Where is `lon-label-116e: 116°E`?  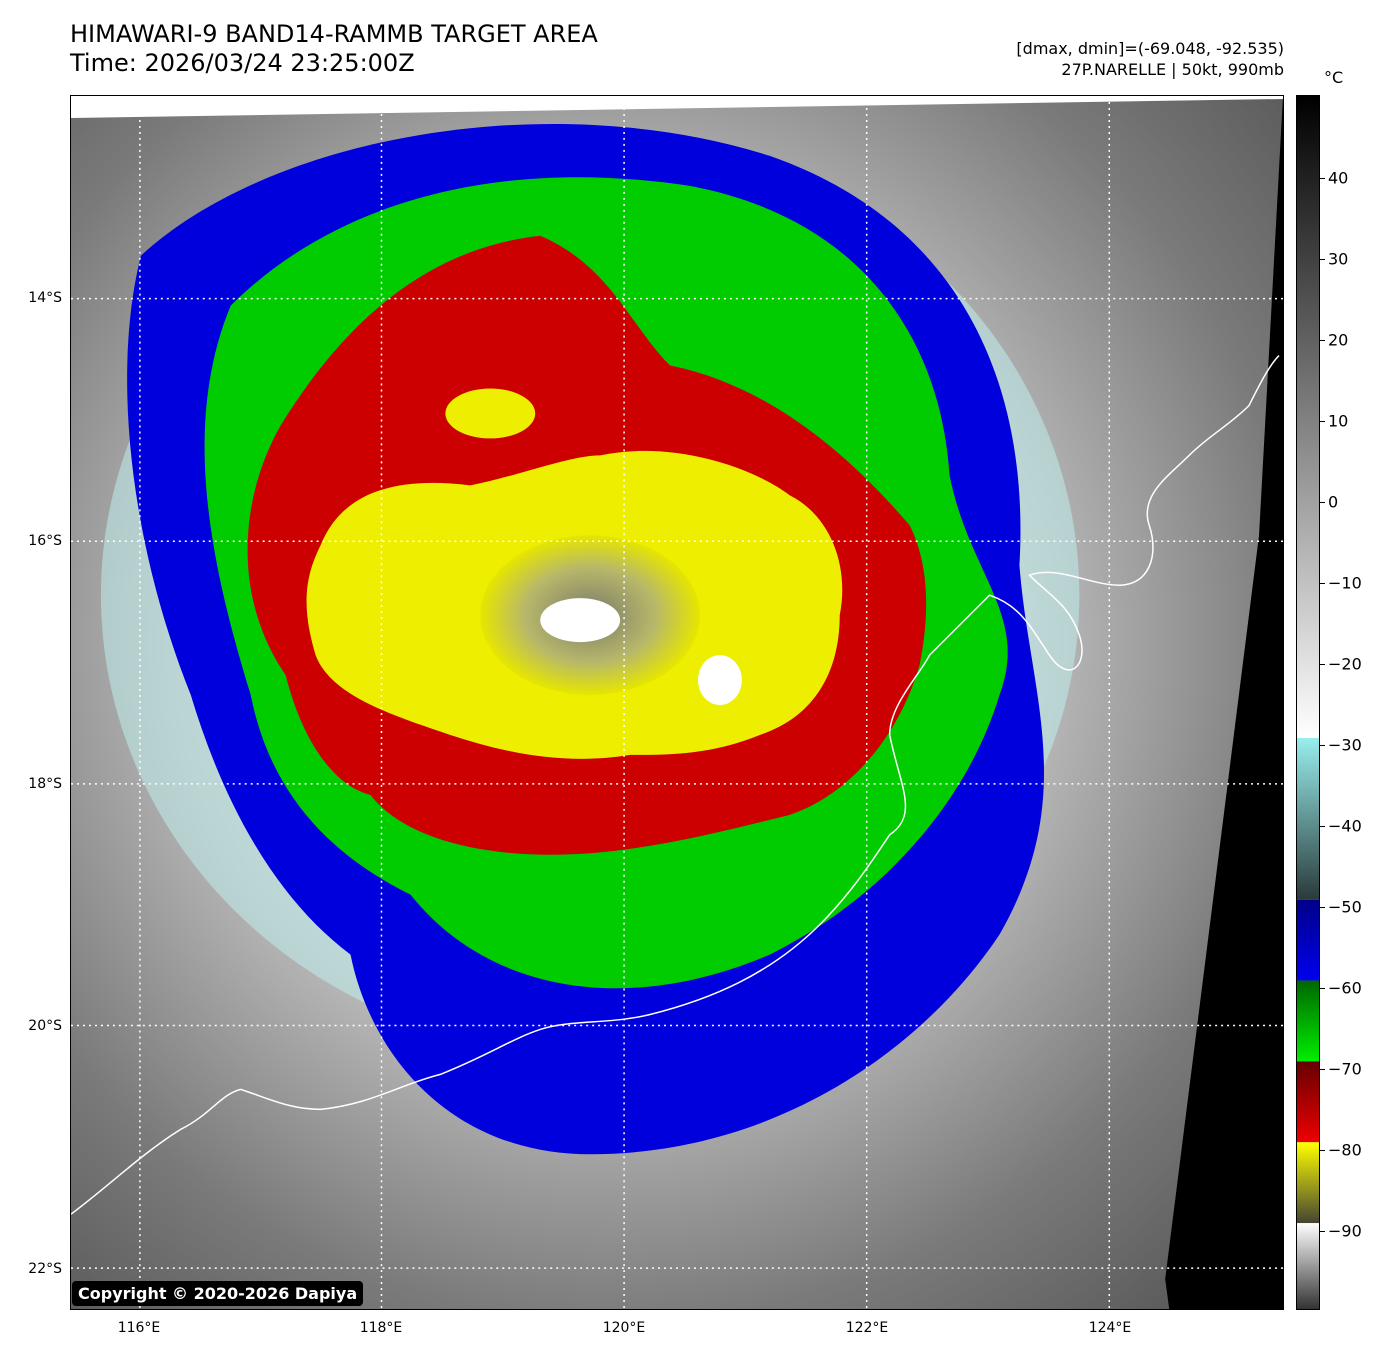
lon-label-116e: 116°E is located at coordinates (139, 1328).